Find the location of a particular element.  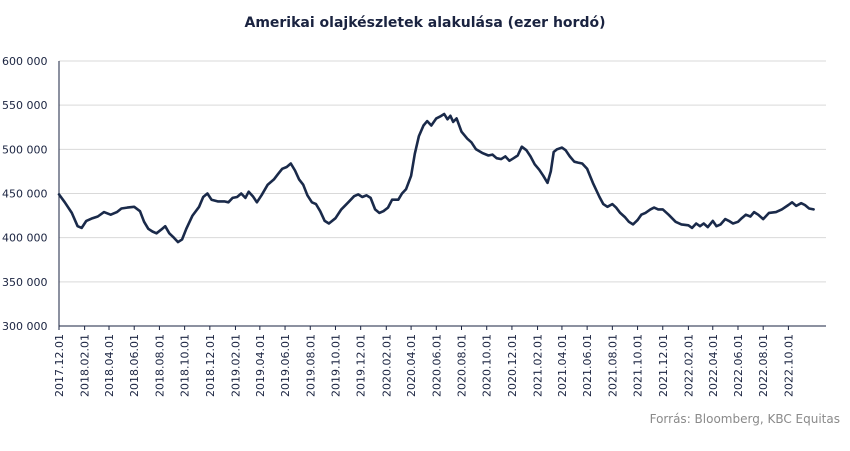

x-tick-label: 2020.12.01 is located at coordinates (512, 365).